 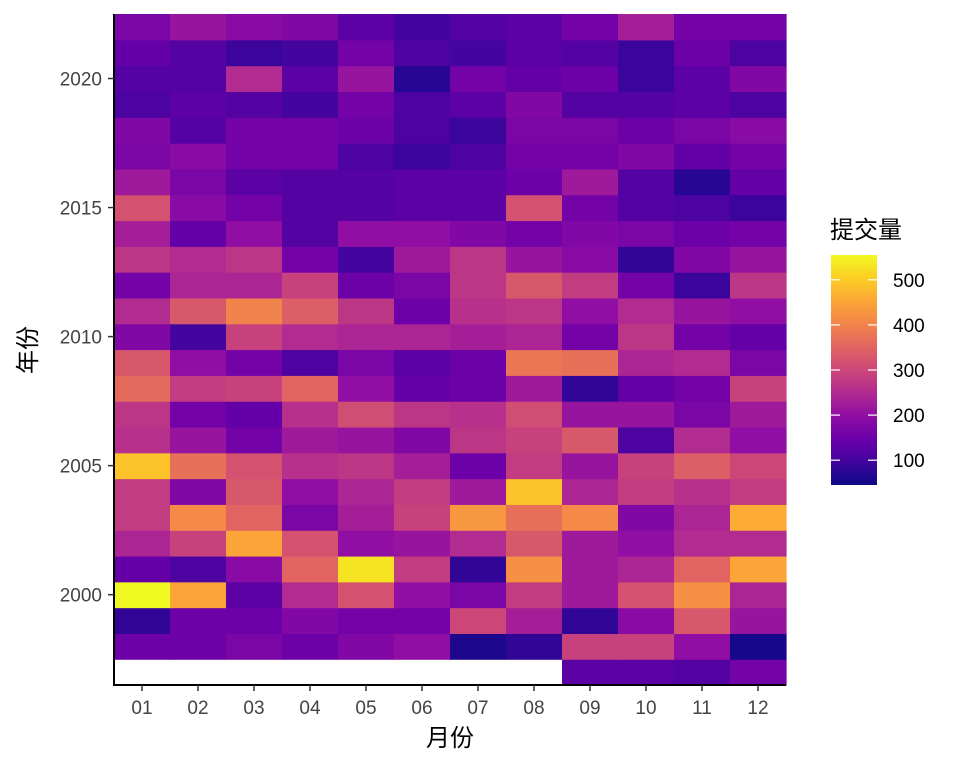 I want to click on y-tick-label: 2015, so click(x=81, y=209).